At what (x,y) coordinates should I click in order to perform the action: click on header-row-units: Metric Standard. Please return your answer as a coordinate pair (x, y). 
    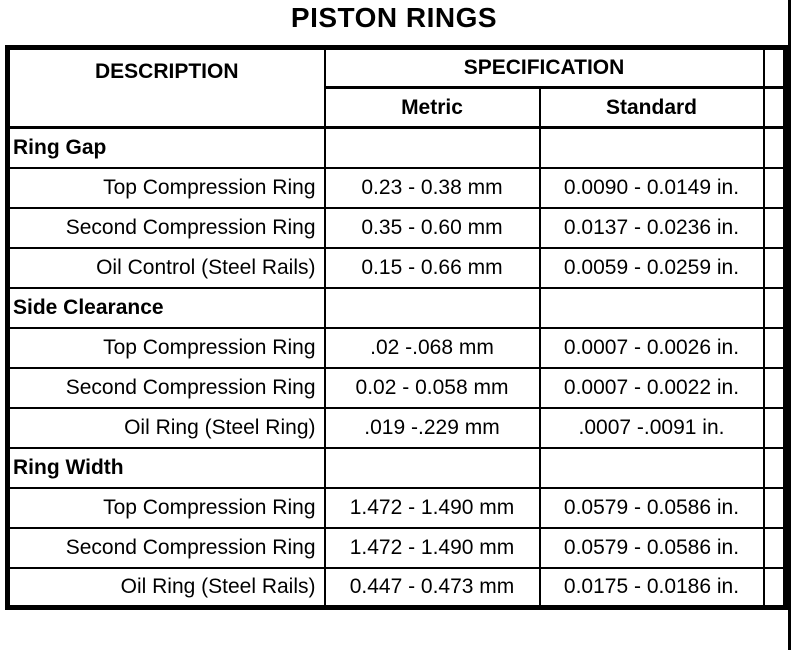
    Looking at the image, I should click on (397, 107).